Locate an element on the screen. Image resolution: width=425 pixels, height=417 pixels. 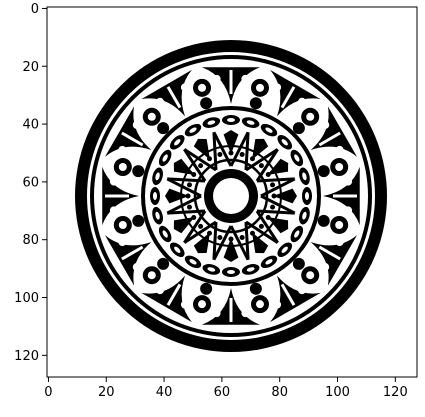
center-hole is located at coordinates (231, 196).